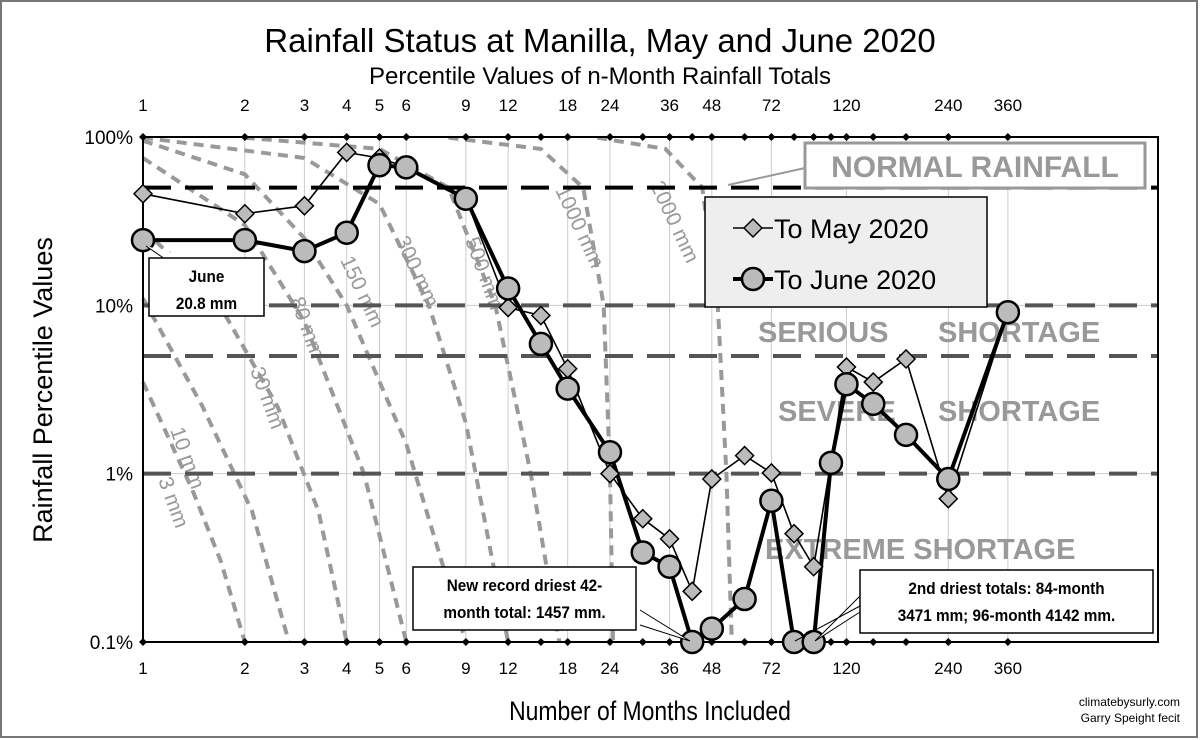 This screenshot has height=740, width=1200. What do you see at coordinates (1129, 702) in the screenshot?
I see `credit-website: climatebysurly.com` at bounding box center [1129, 702].